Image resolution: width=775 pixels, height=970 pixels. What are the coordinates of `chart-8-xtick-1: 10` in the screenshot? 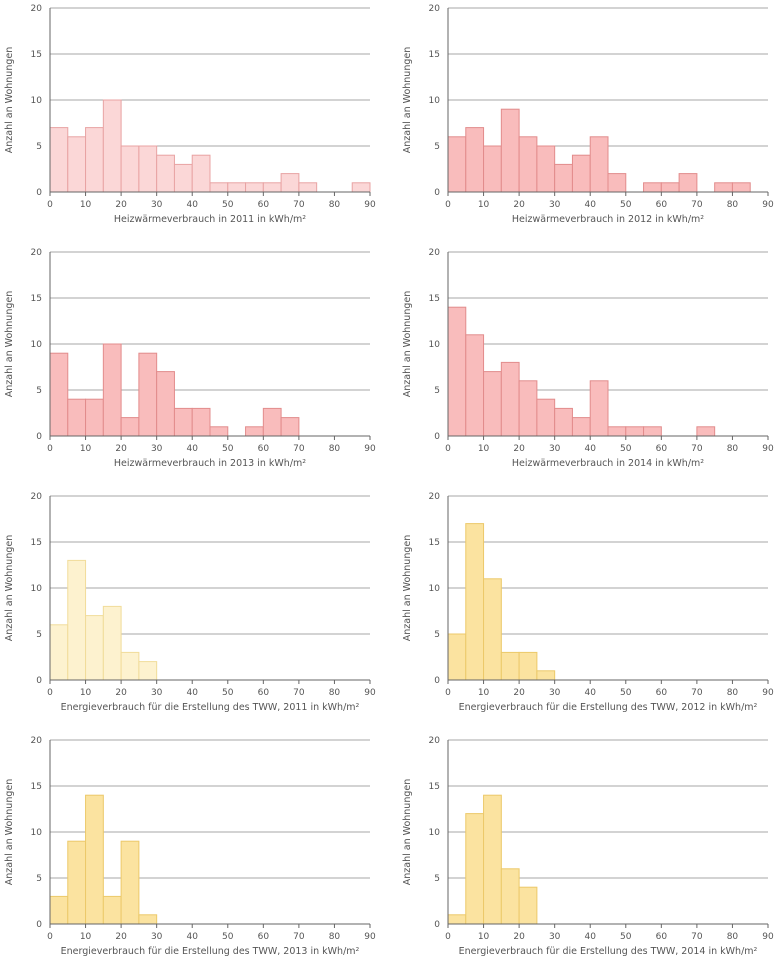 It's located at (484, 937).